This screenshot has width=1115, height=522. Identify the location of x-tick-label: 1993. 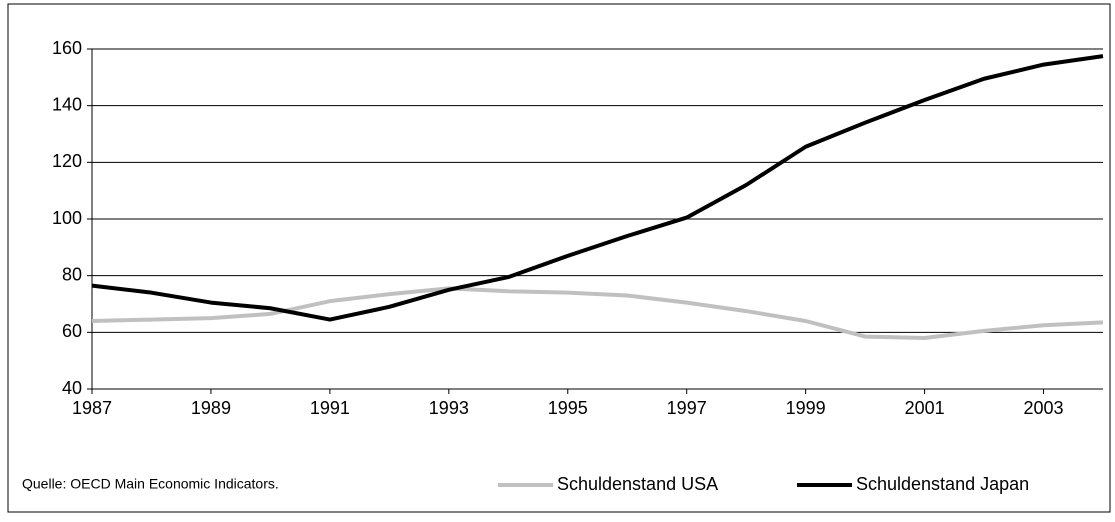
(449, 408).